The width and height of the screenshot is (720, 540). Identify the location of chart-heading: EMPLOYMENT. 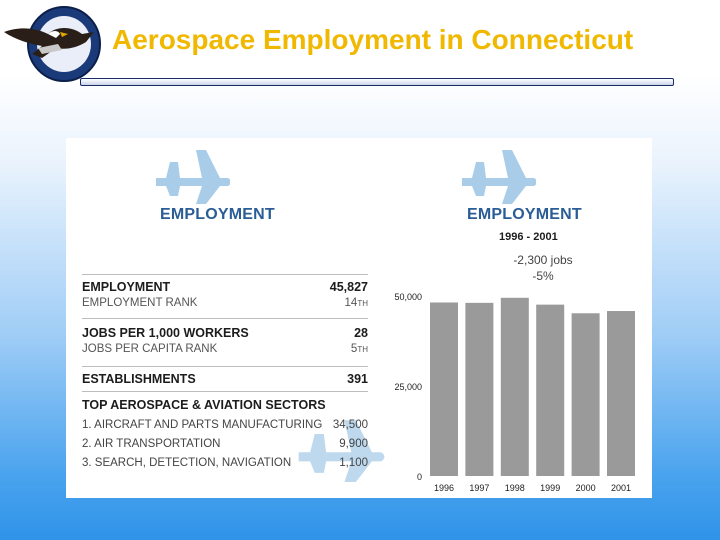
(524, 214).